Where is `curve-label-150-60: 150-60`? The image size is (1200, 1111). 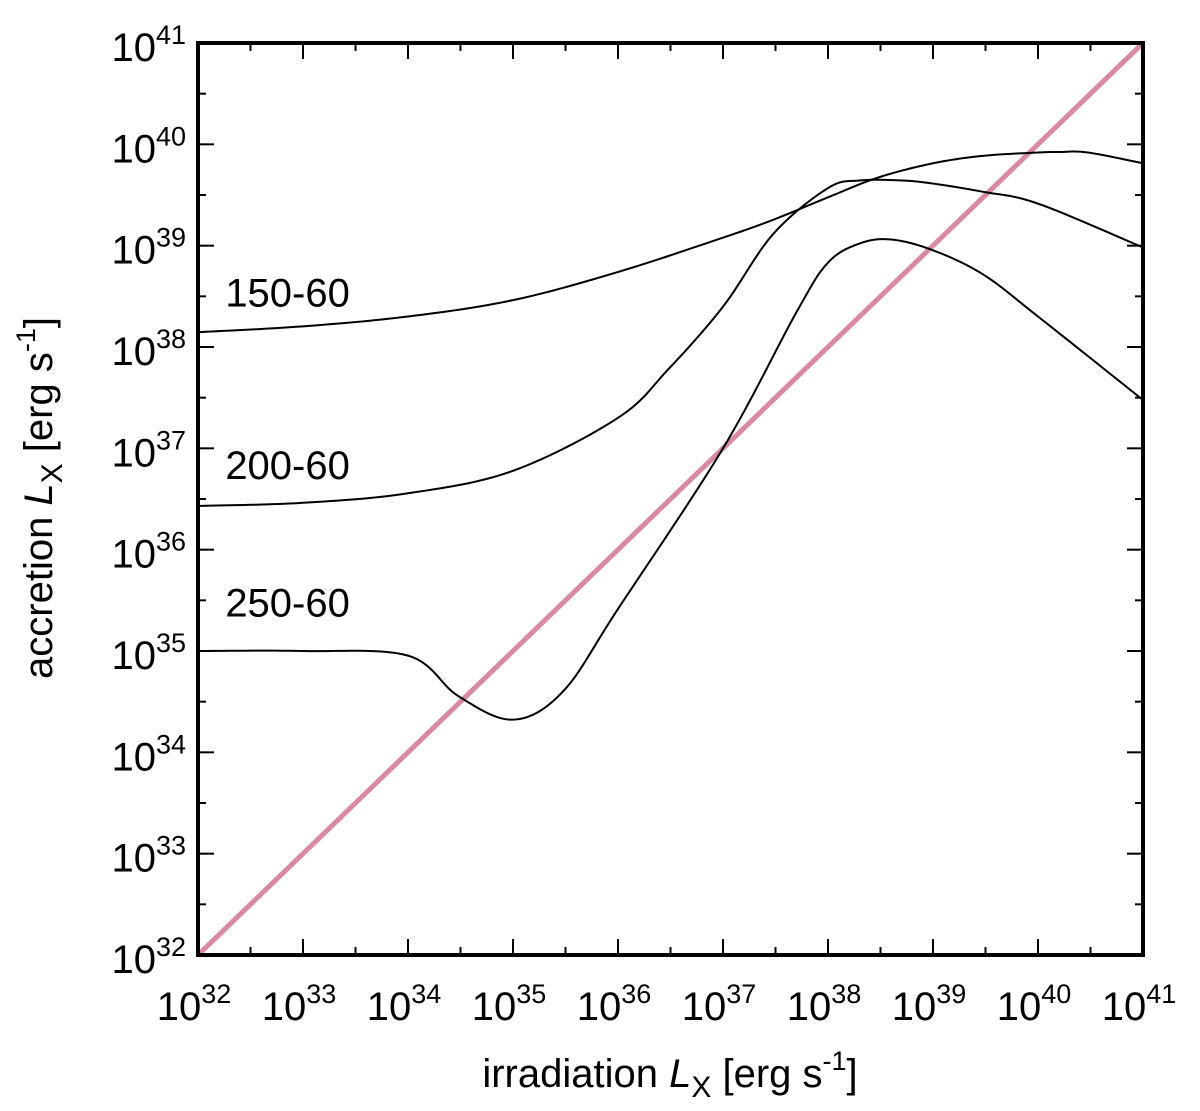 curve-label-150-60: 150-60 is located at coordinates (287, 294).